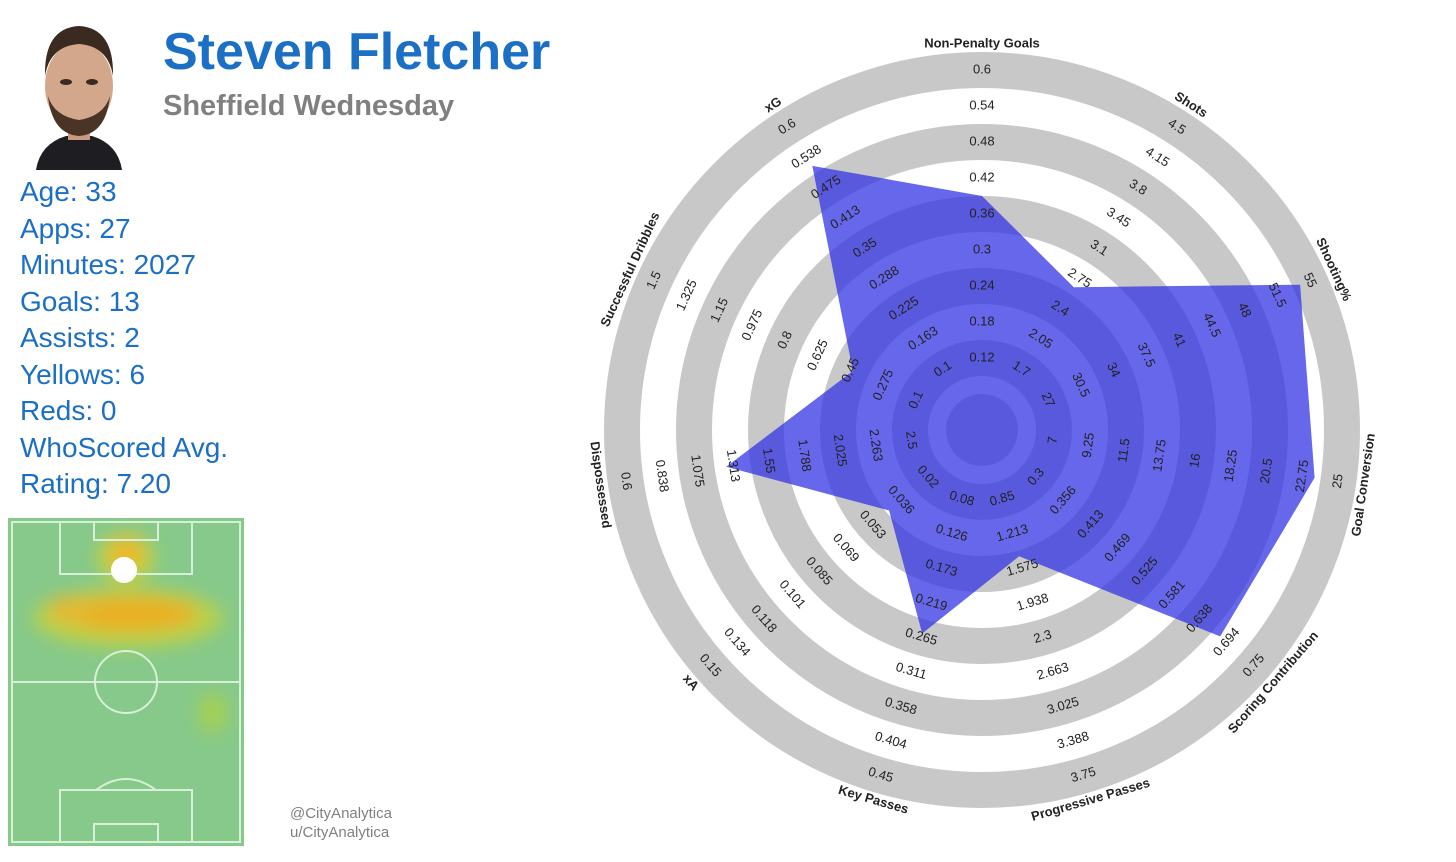  What do you see at coordinates (1118, 217) in the screenshot?
I see `tick-label: 3.45` at bounding box center [1118, 217].